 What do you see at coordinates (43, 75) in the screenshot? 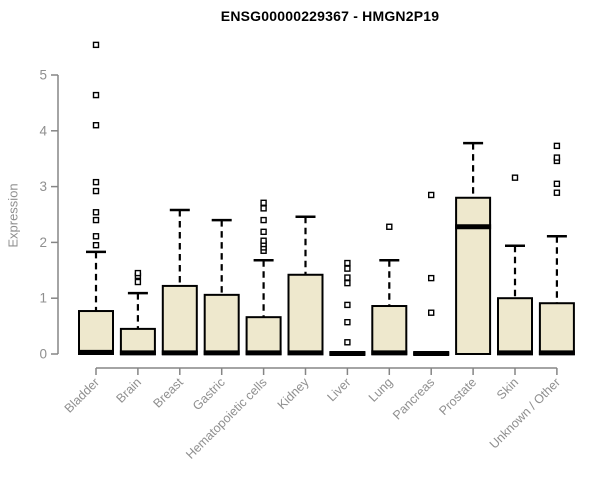
I see `y-tick-label: 5` at bounding box center [43, 75].